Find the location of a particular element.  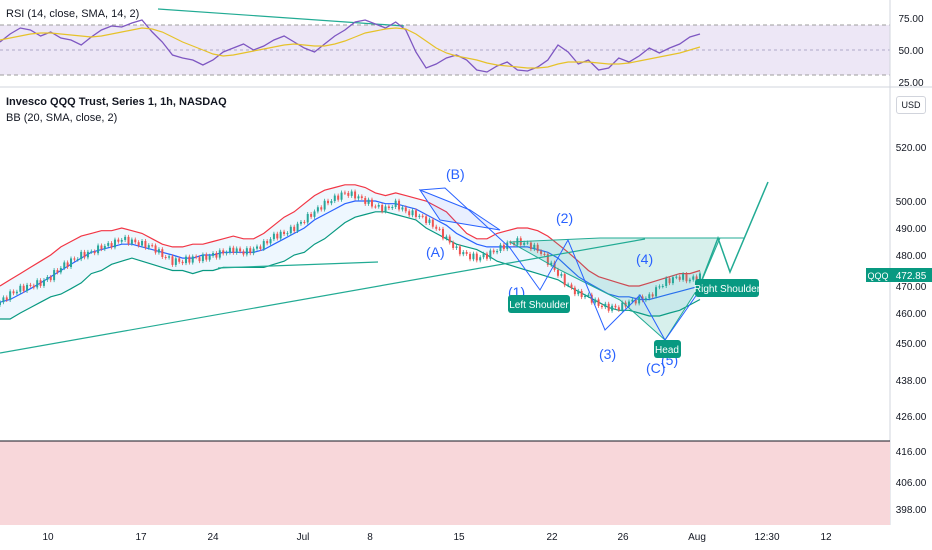

rsi-series-sma is located at coordinates (350, 48).